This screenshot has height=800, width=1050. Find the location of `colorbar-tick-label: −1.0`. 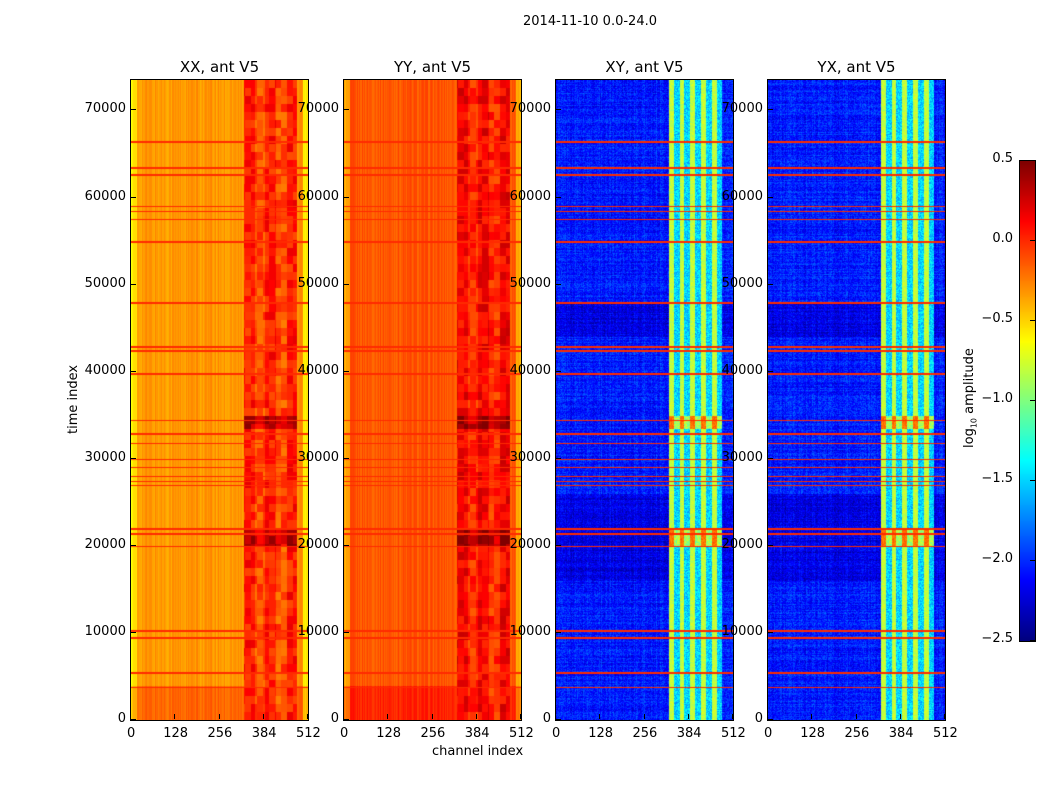

colorbar-tick-label: −1.0 is located at coordinates (997, 398).